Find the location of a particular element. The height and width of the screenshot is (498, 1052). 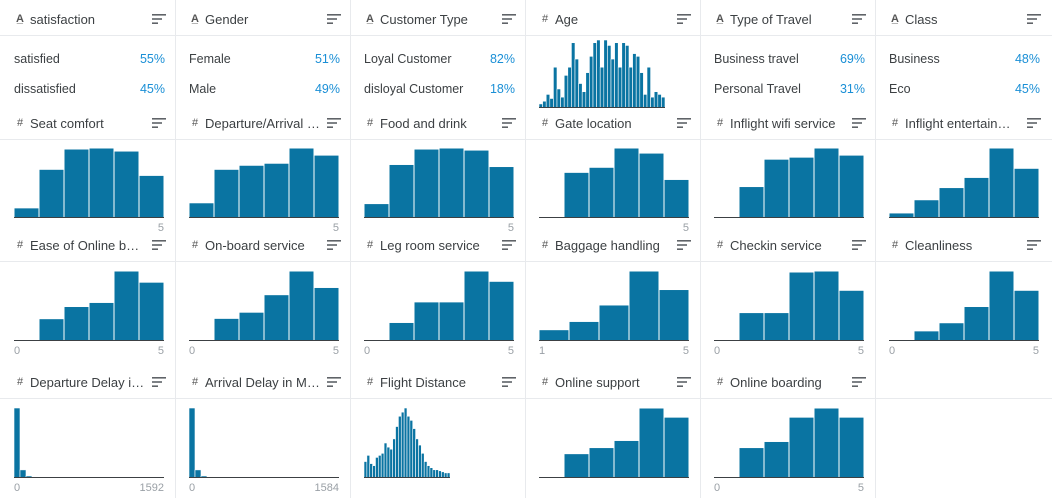

column-header-gate-location: # Gate location is located at coordinates (612, 123).